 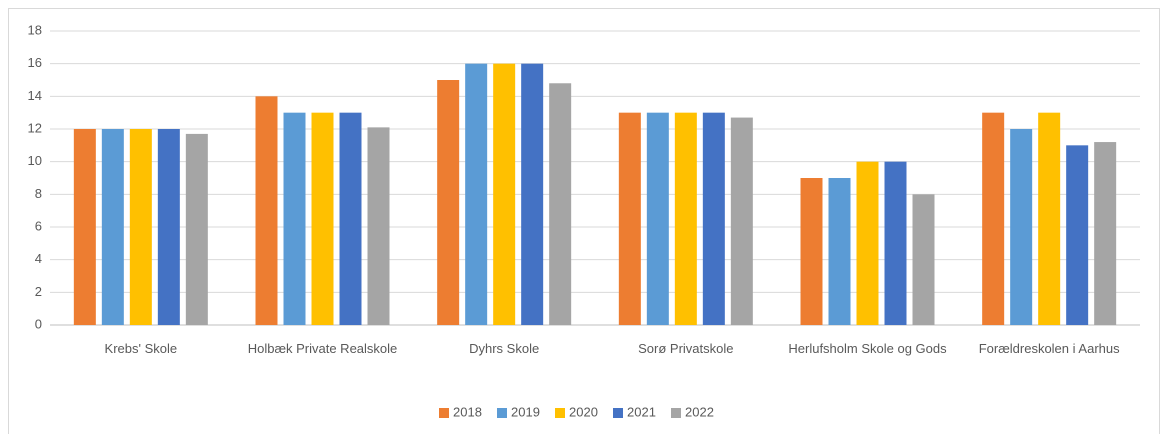 What do you see at coordinates (867, 348) in the screenshot?
I see `x-tick-label: Herlufsholm Skole og Gods` at bounding box center [867, 348].